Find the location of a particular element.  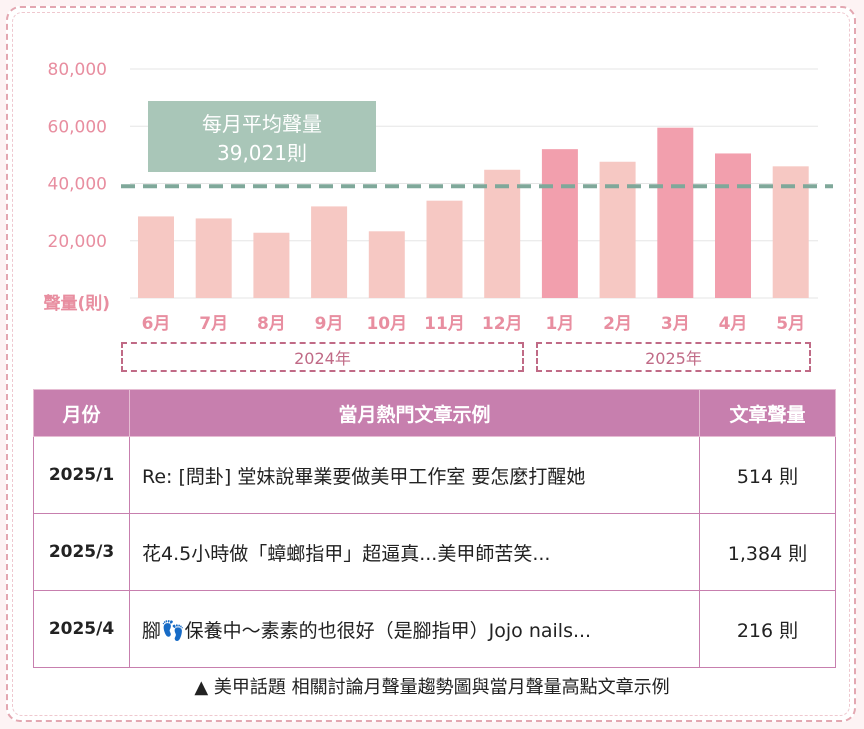

table-header-row: 月份 當月熱門文章示例 文章聲量 is located at coordinates (434, 413).